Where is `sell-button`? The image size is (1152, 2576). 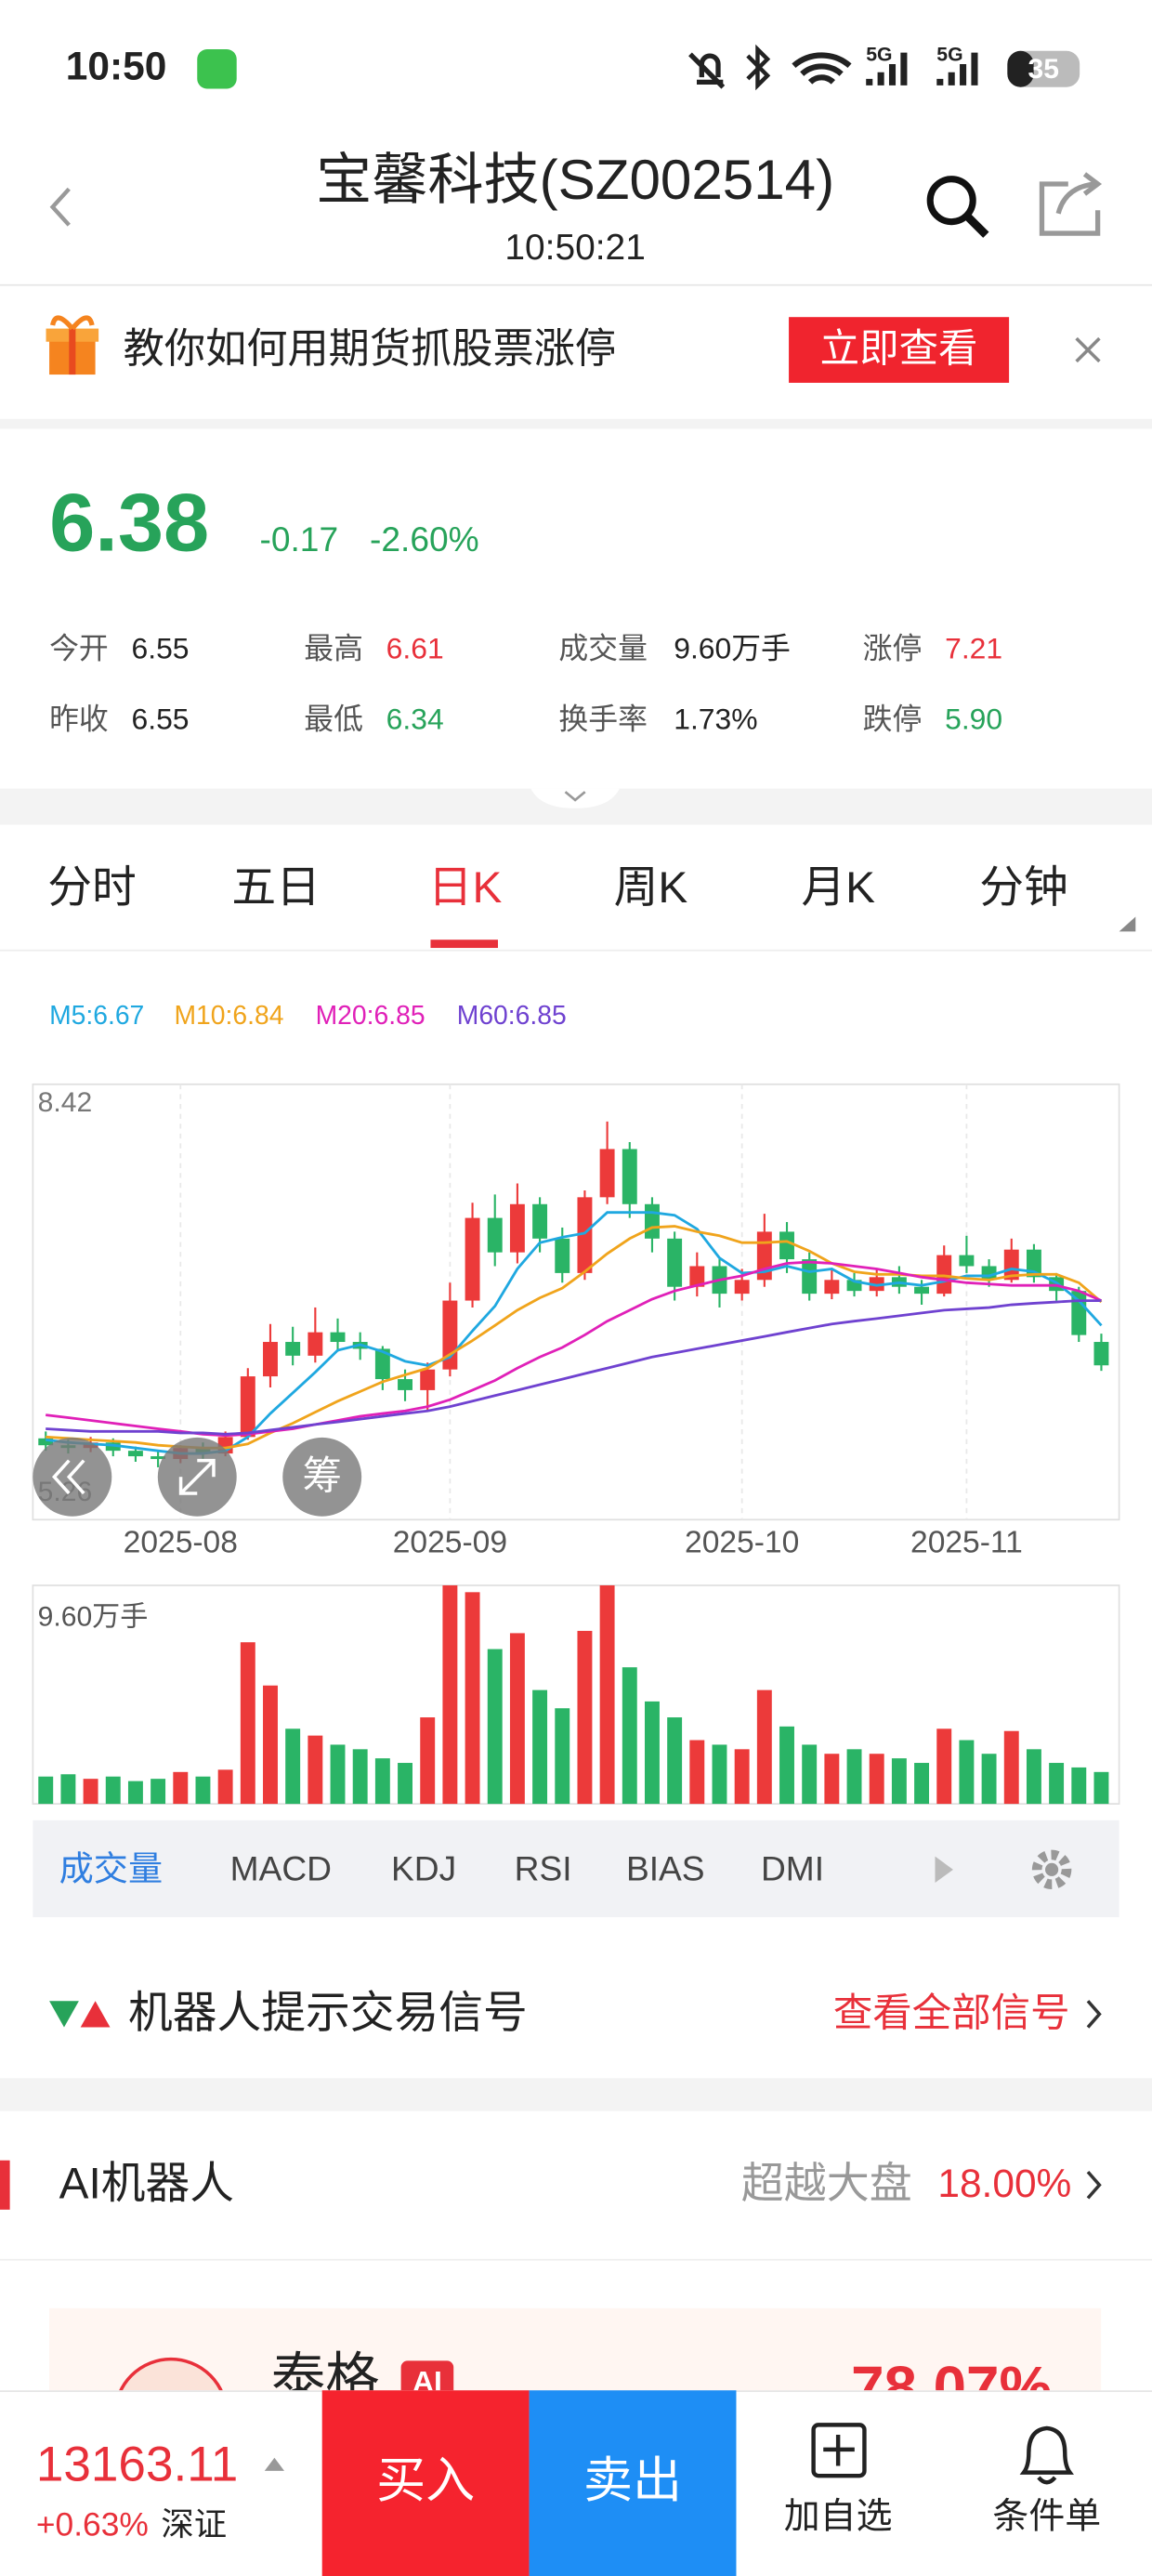 sell-button is located at coordinates (633, 2483).